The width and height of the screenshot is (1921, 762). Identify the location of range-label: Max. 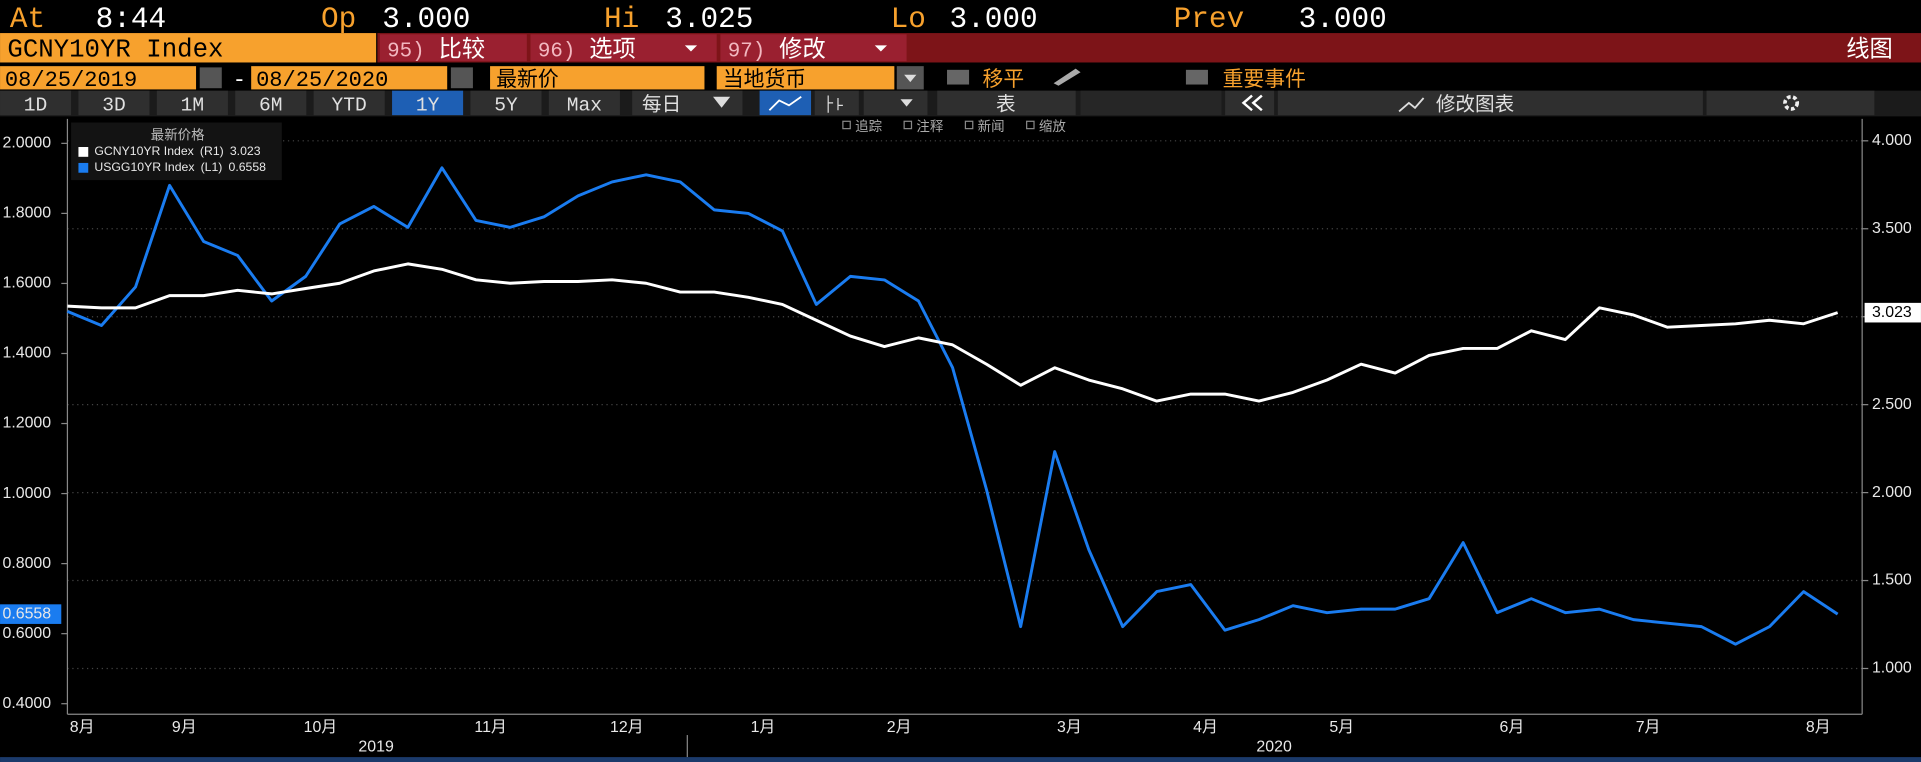
(584, 105).